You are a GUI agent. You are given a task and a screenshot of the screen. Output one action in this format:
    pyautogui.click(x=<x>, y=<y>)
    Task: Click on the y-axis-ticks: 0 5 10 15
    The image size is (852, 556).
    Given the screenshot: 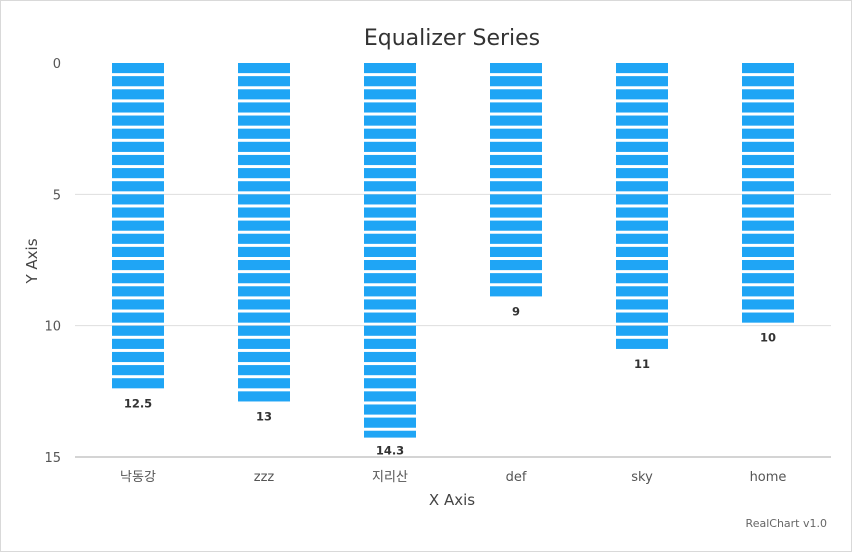 What is the action you would take?
    pyautogui.click(x=52, y=261)
    